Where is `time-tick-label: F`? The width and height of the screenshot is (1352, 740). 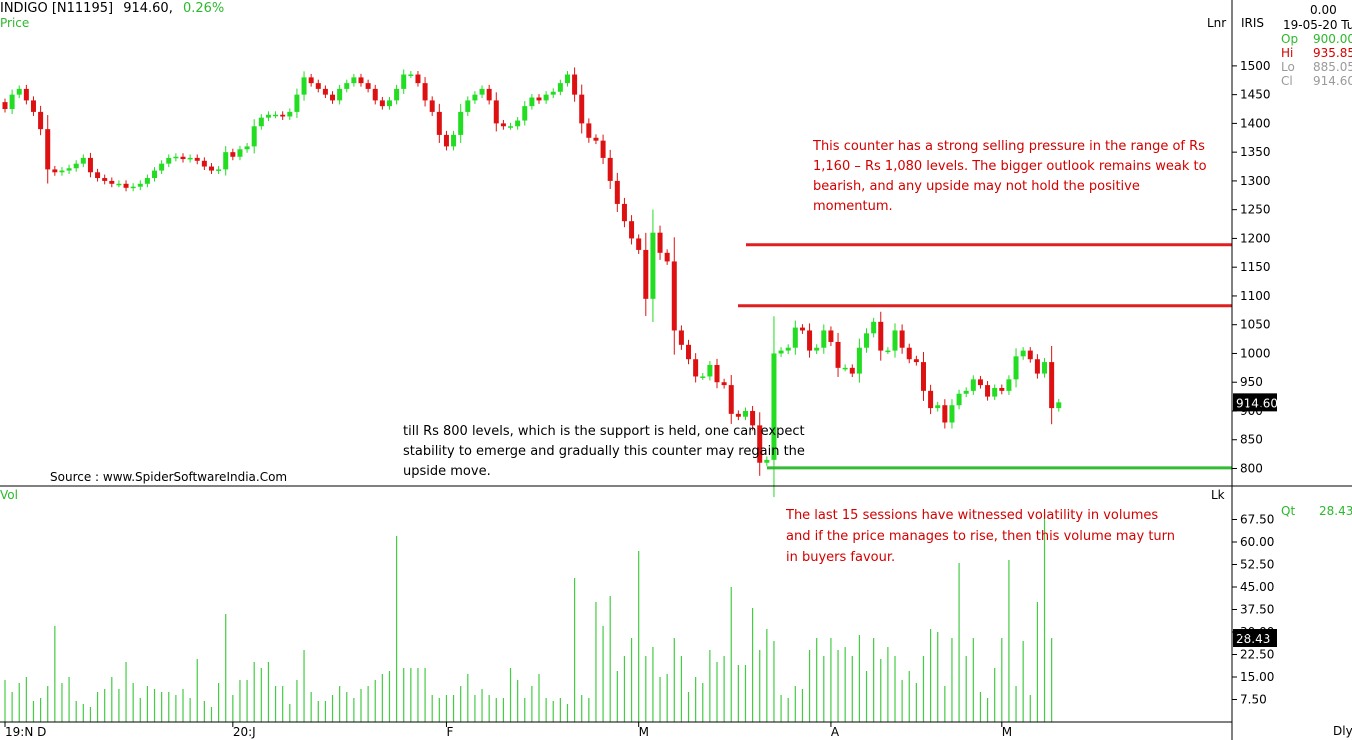 time-tick-label: F is located at coordinates (449, 732).